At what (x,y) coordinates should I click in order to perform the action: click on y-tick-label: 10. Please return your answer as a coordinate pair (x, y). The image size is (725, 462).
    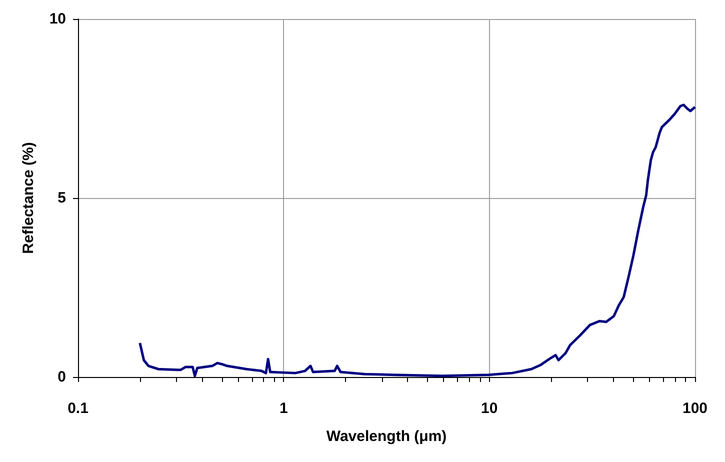
    Looking at the image, I should click on (57, 19).